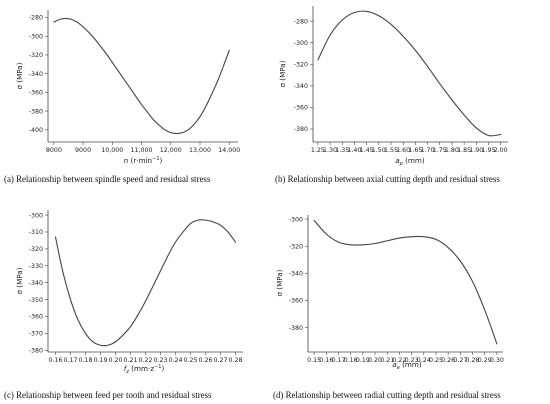 This screenshot has height=404, width=550. I want to click on x-axis-label: ae (mm), so click(407, 365).